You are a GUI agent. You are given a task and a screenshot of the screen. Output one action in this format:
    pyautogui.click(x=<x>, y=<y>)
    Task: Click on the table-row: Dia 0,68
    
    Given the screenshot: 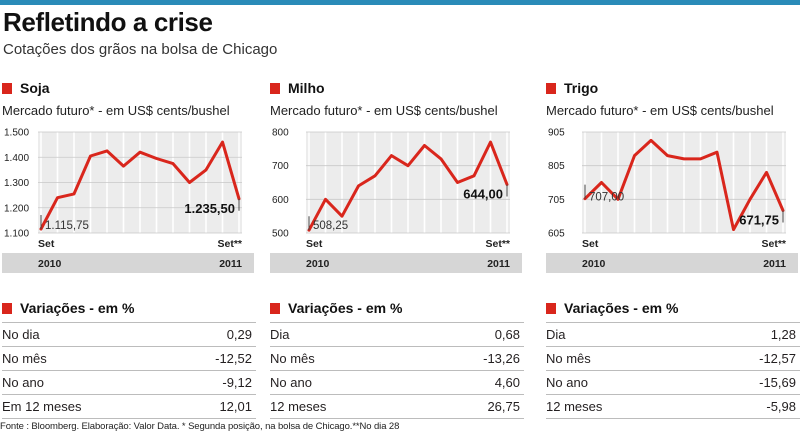 What is the action you would take?
    pyautogui.click(x=397, y=334)
    